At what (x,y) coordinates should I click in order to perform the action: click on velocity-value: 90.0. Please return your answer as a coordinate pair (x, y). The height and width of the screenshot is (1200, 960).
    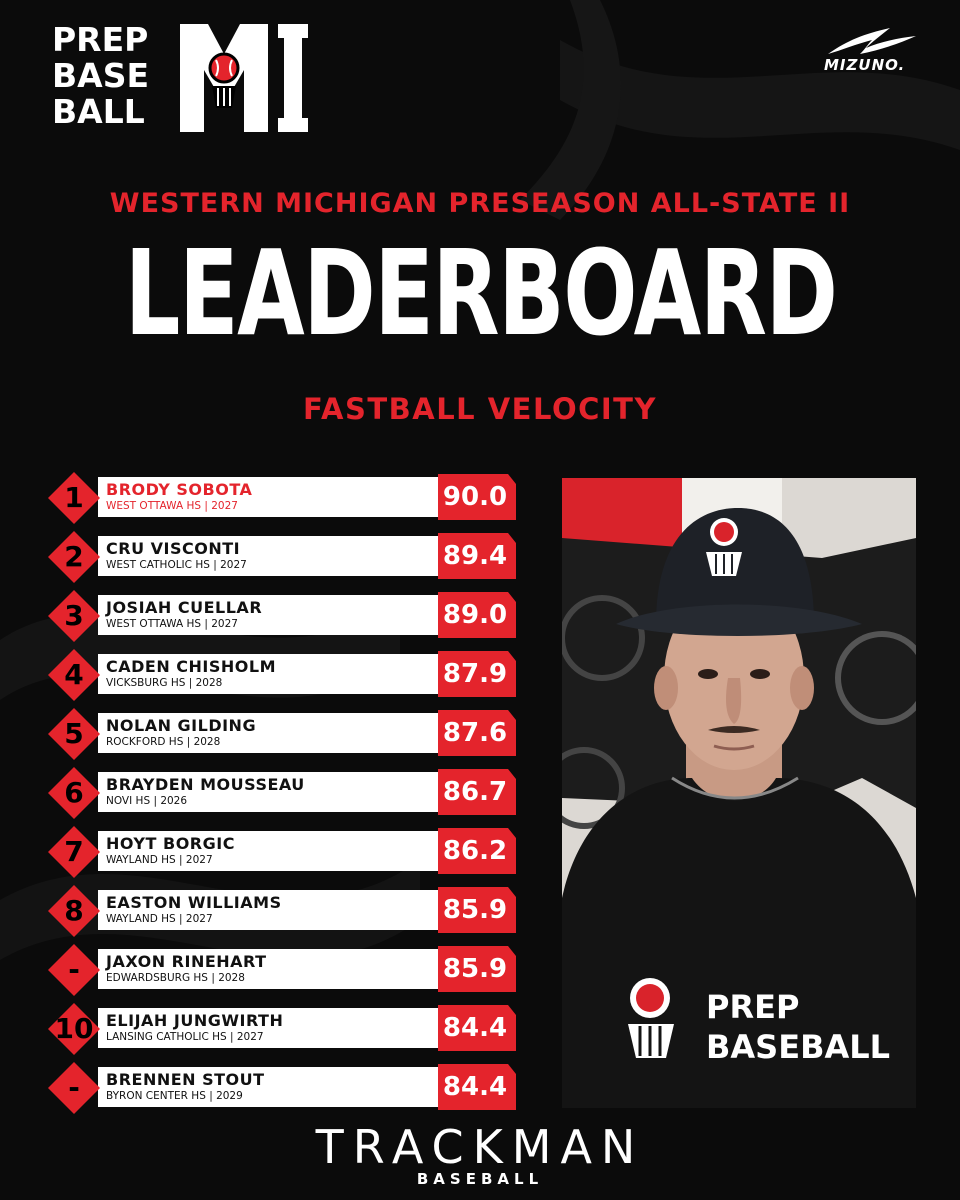
    Looking at the image, I should click on (475, 497).